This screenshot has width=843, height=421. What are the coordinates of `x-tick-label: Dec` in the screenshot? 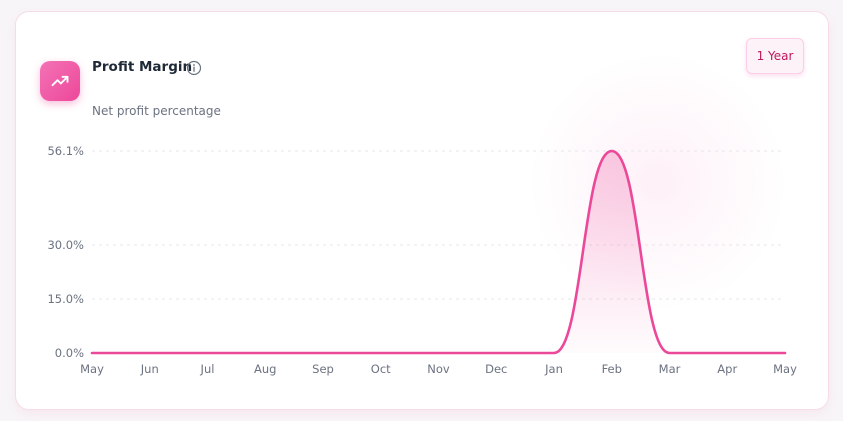 It's located at (496, 369).